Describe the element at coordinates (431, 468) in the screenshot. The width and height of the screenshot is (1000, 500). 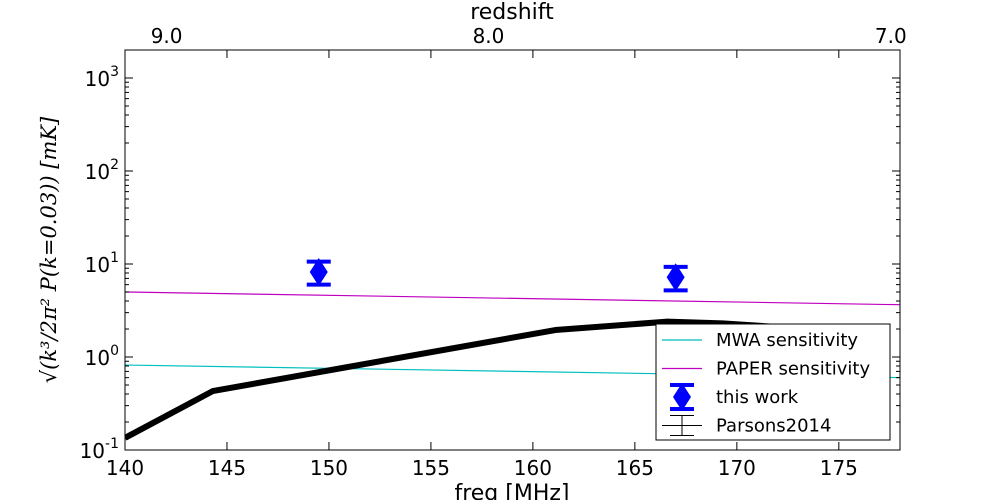
I see `x-tick-label: 155` at that location.